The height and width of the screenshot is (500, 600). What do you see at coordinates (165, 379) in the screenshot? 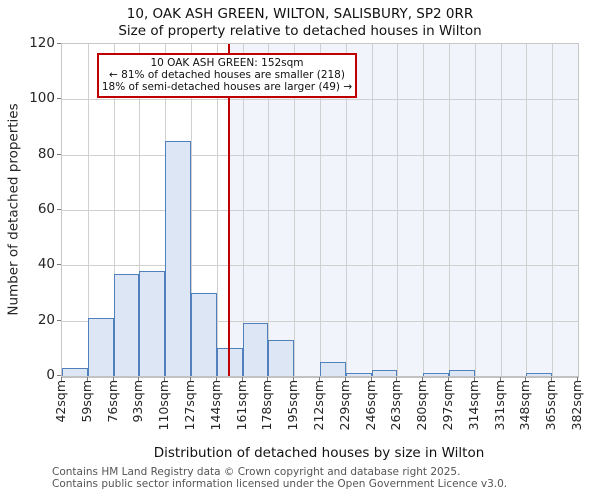
I see `x-tick-mark-110sqm` at bounding box center [165, 379].